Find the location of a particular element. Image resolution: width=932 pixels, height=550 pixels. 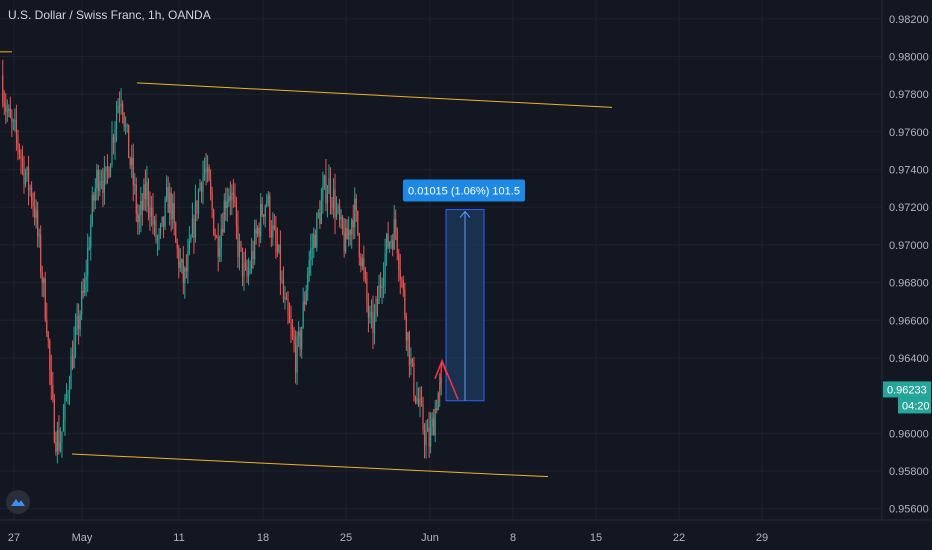

logo-glyph-icon is located at coordinates (18, 502).